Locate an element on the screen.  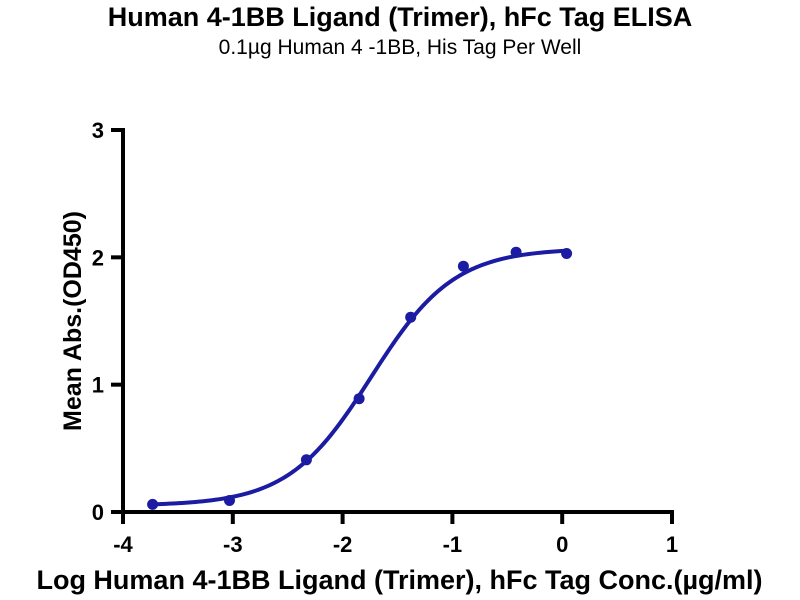
chart-subtitle: 0.1µg Human 4 -1BB, His Tag Per Well is located at coordinates (400, 47).